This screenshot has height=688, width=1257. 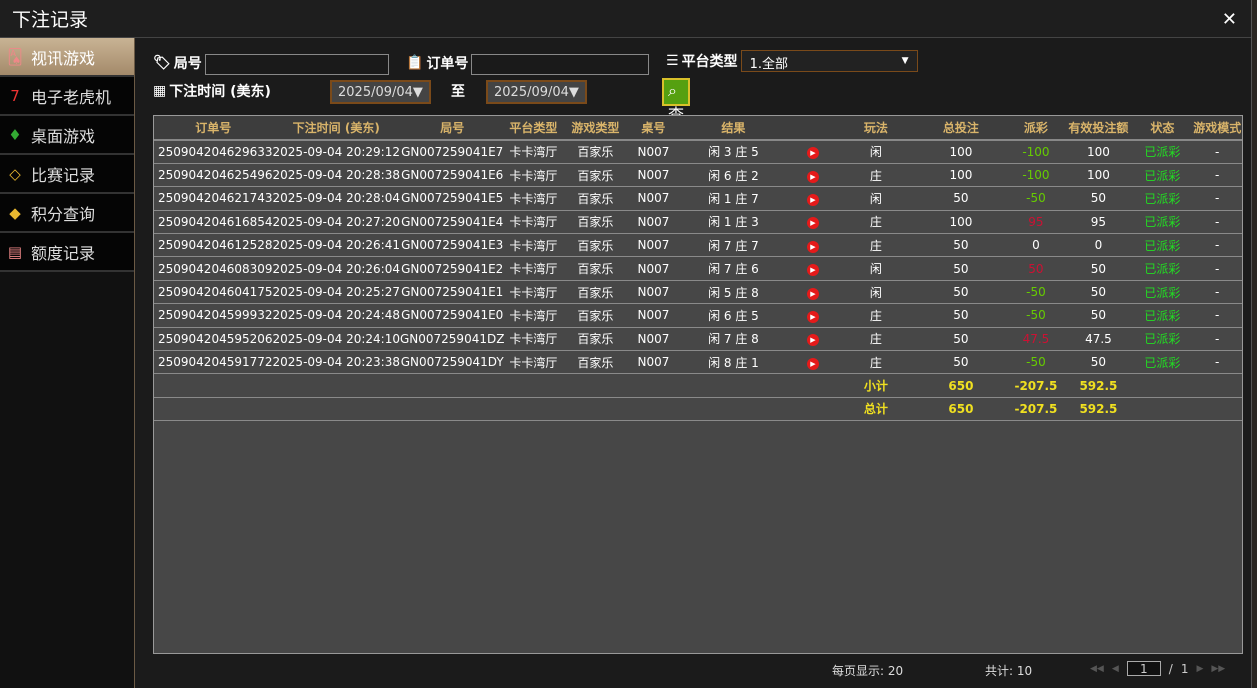 What do you see at coordinates (1097, 668) in the screenshot?
I see `first-page-icon: ◀◀` at bounding box center [1097, 668].